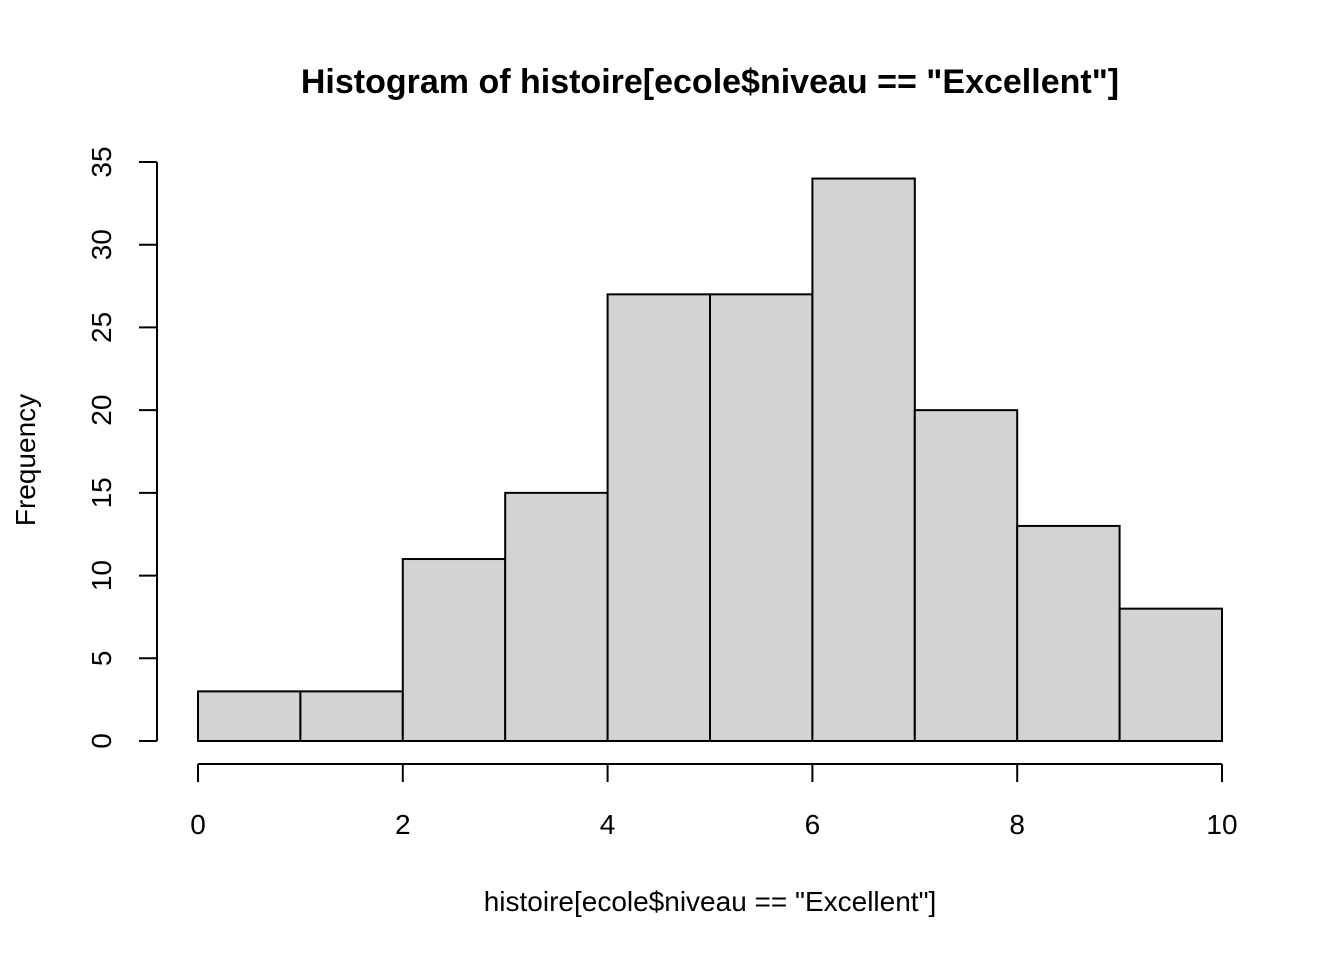  What do you see at coordinates (25, 460) in the screenshot?
I see `y-axis-label: Frequency` at bounding box center [25, 460].